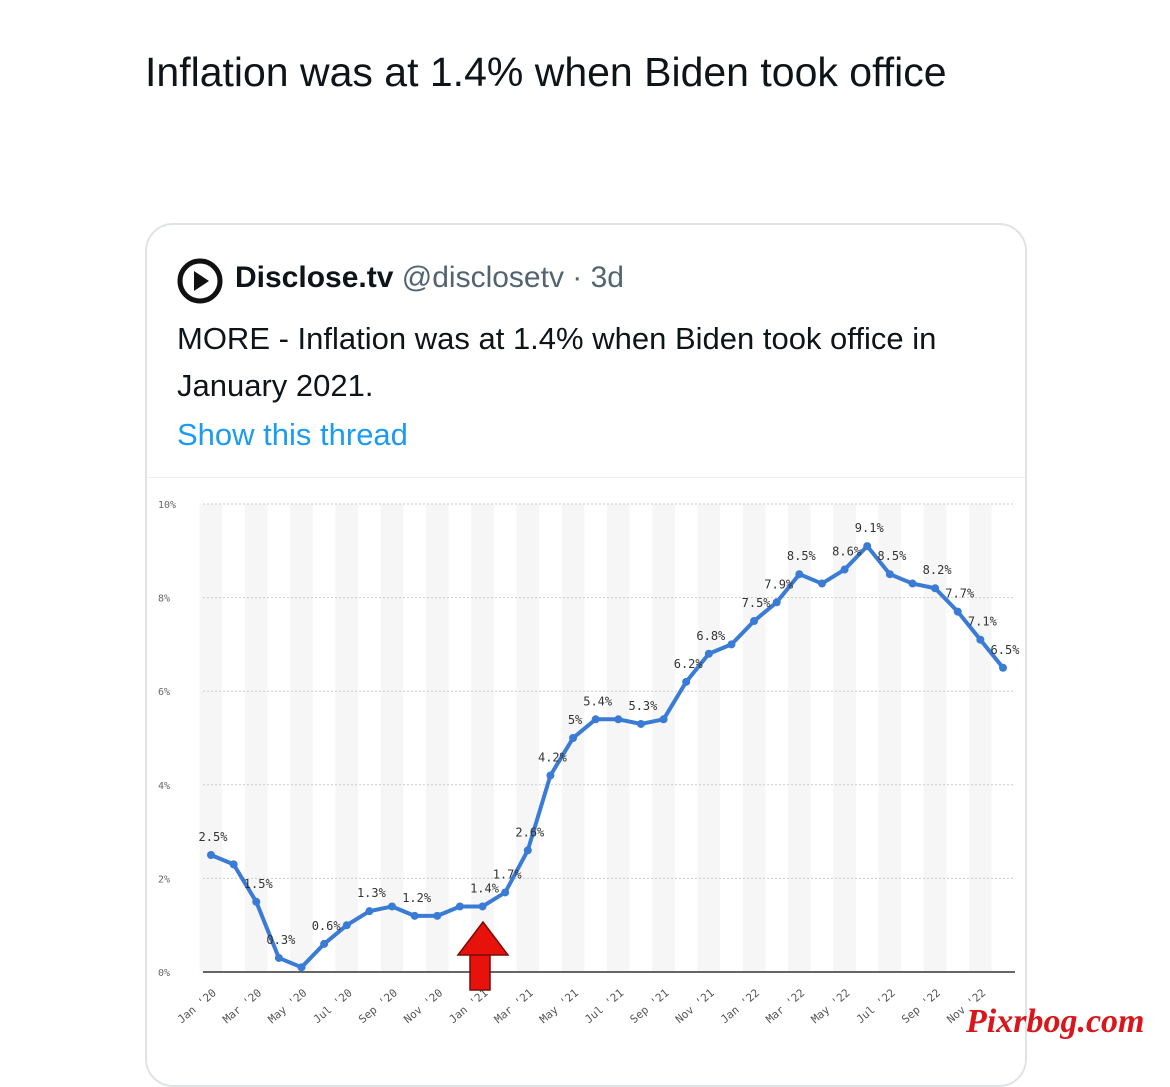  Describe the element at coordinates (164, 692) in the screenshot. I see `y-tick-label: 6%` at that location.